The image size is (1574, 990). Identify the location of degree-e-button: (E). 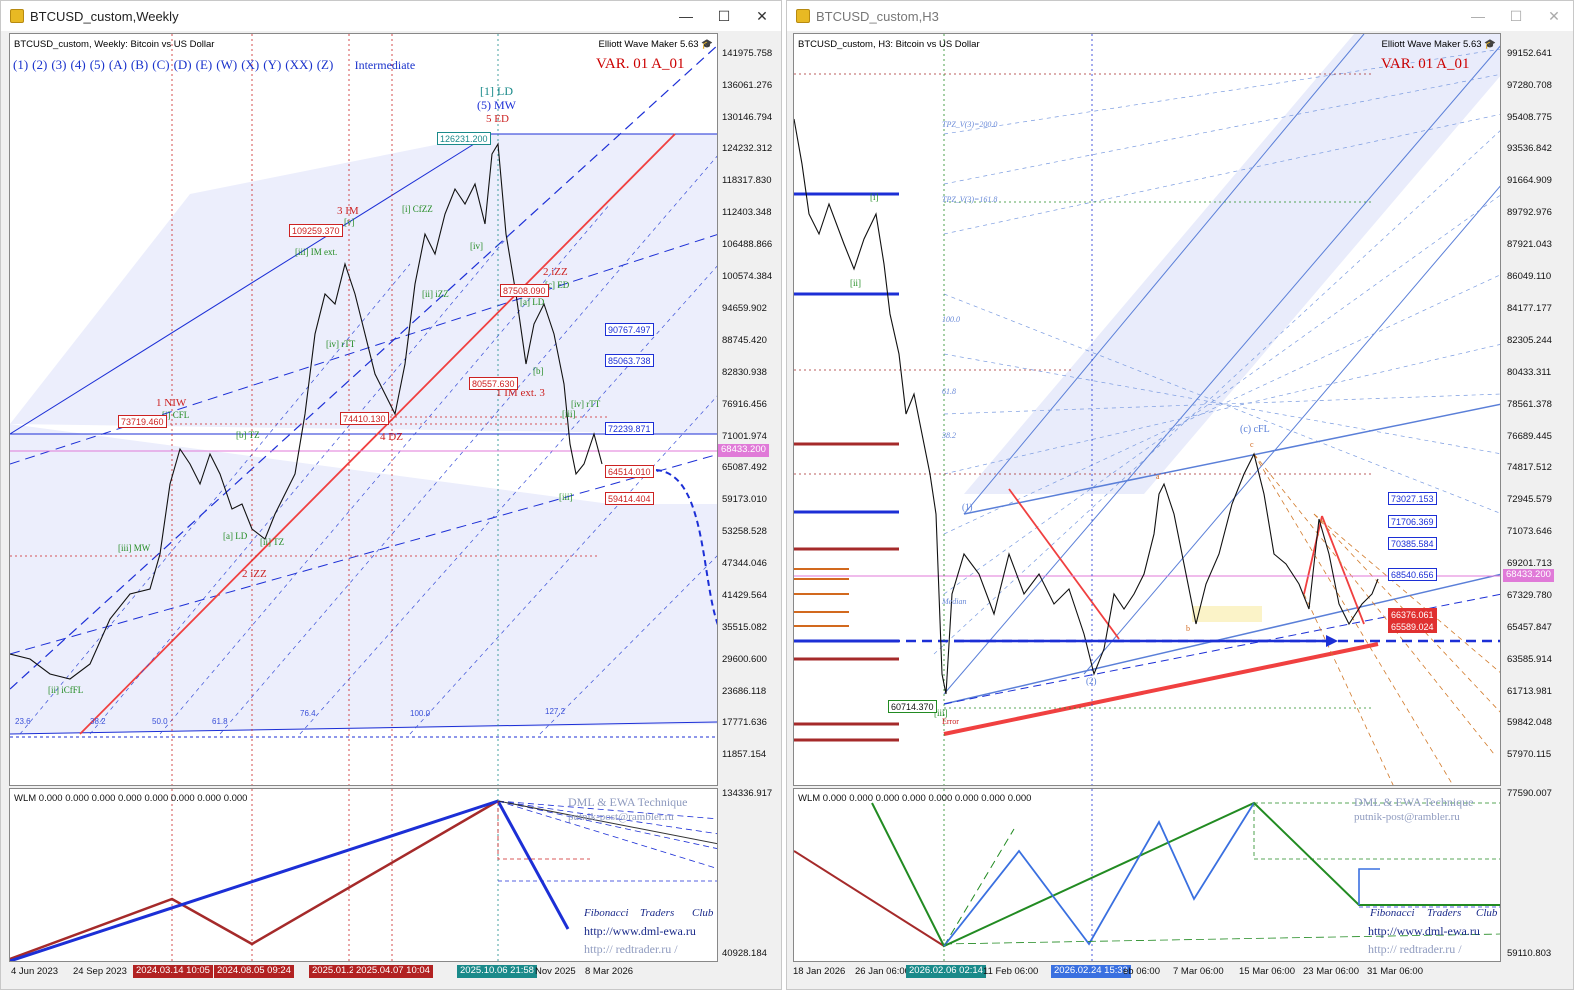
(204, 64).